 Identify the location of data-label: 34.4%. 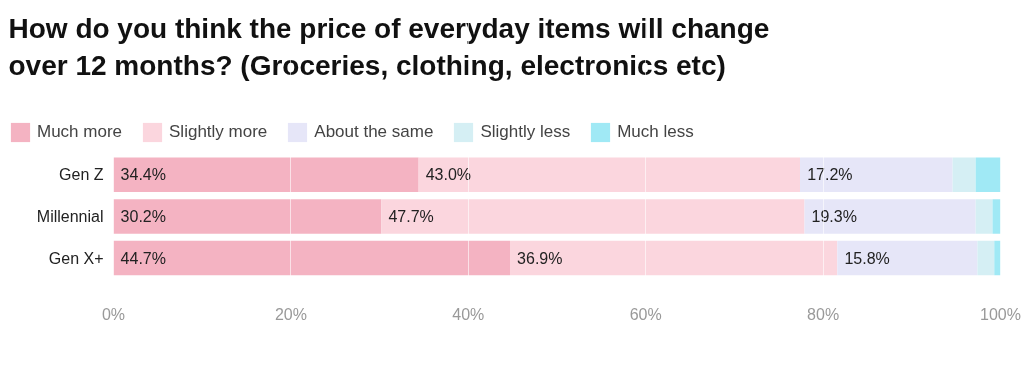
(143, 175).